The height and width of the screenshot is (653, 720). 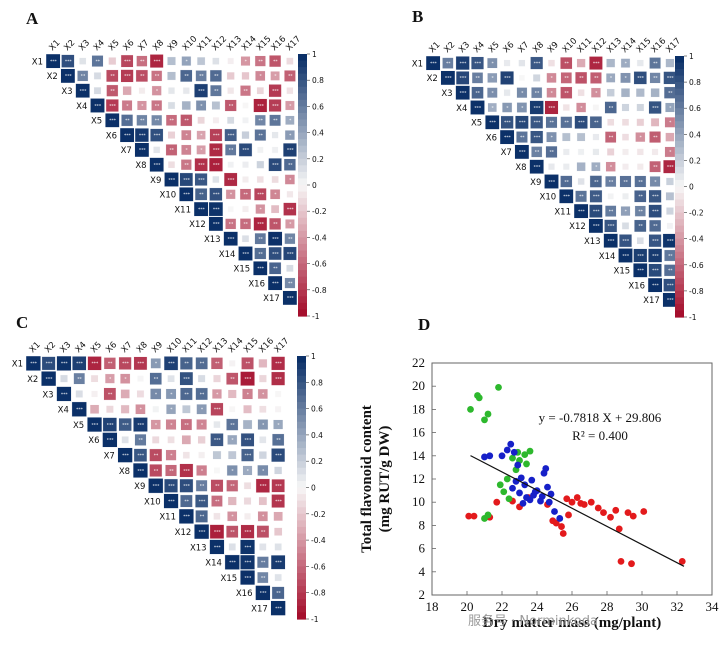 What do you see at coordinates (96, 122) in the screenshot?
I see `row-label: X5` at bounding box center [96, 122].